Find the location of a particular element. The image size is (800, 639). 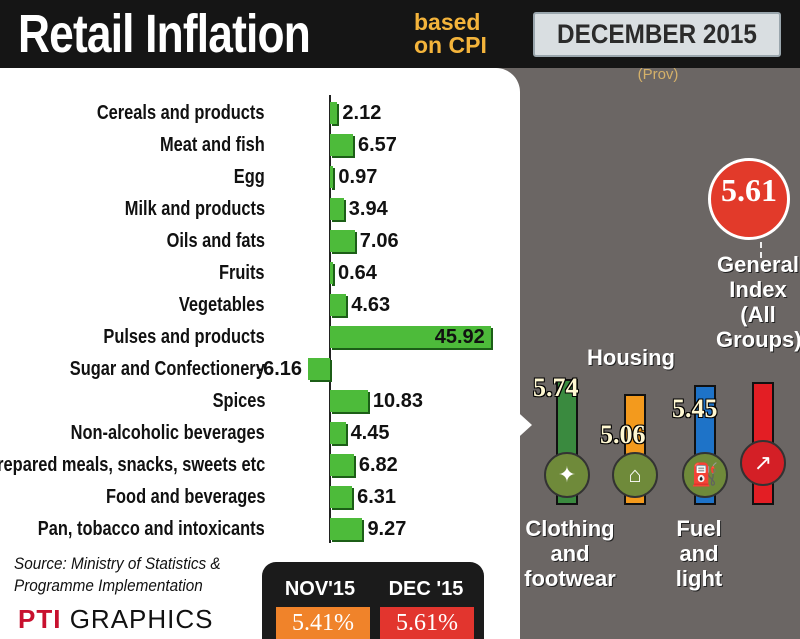

category-value: 0.64 is located at coordinates (357, 273).